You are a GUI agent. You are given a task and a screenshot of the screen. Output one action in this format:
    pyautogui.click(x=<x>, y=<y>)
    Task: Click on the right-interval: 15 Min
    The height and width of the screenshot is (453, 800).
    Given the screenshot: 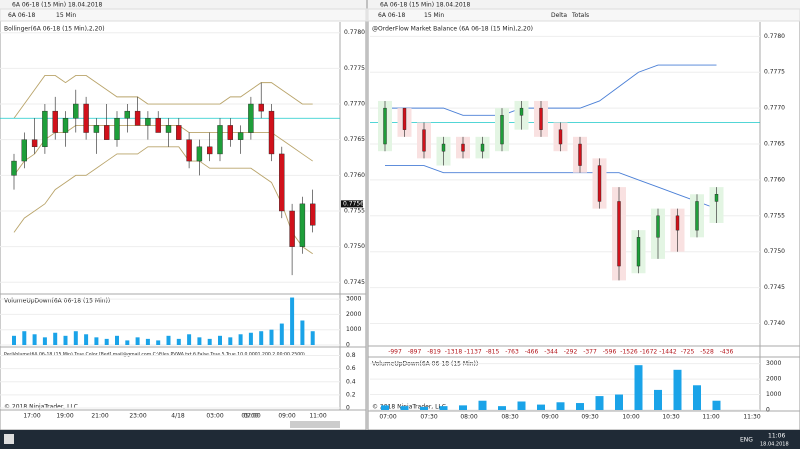 What is the action you would take?
    pyautogui.click(x=434, y=15)
    